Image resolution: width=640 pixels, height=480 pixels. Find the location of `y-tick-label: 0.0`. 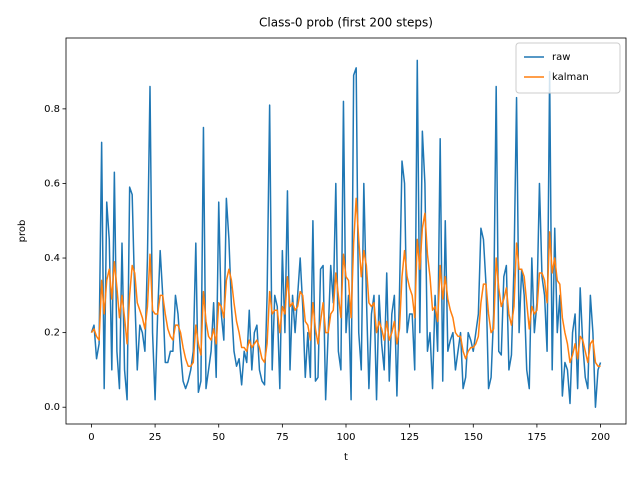

y-tick-label: 0.0 is located at coordinates (52, 407).